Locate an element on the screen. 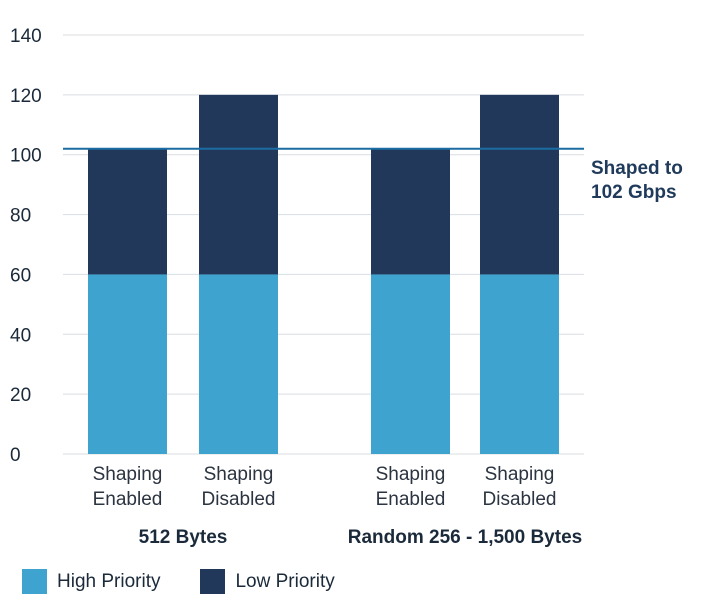 This screenshot has width=716, height=610. x-category-label-0: Shaping Enabled is located at coordinates (128, 487).